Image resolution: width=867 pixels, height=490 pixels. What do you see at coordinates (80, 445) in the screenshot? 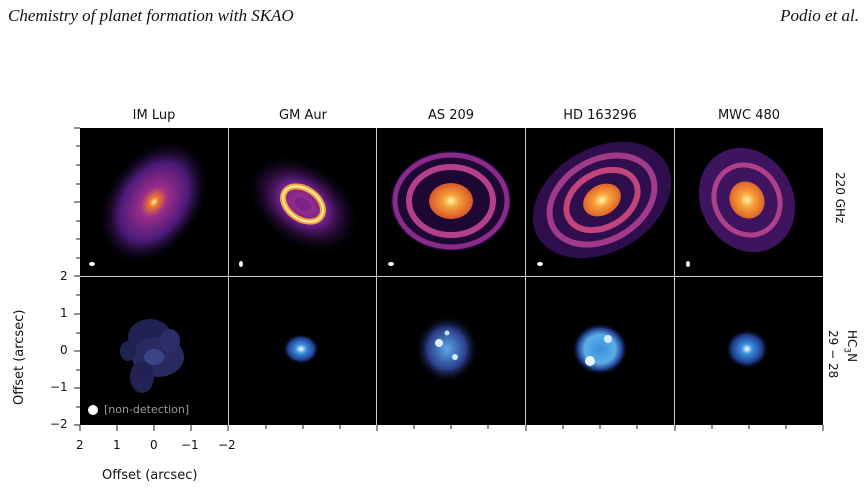
I see `xtick-label: 2` at bounding box center [80, 445].